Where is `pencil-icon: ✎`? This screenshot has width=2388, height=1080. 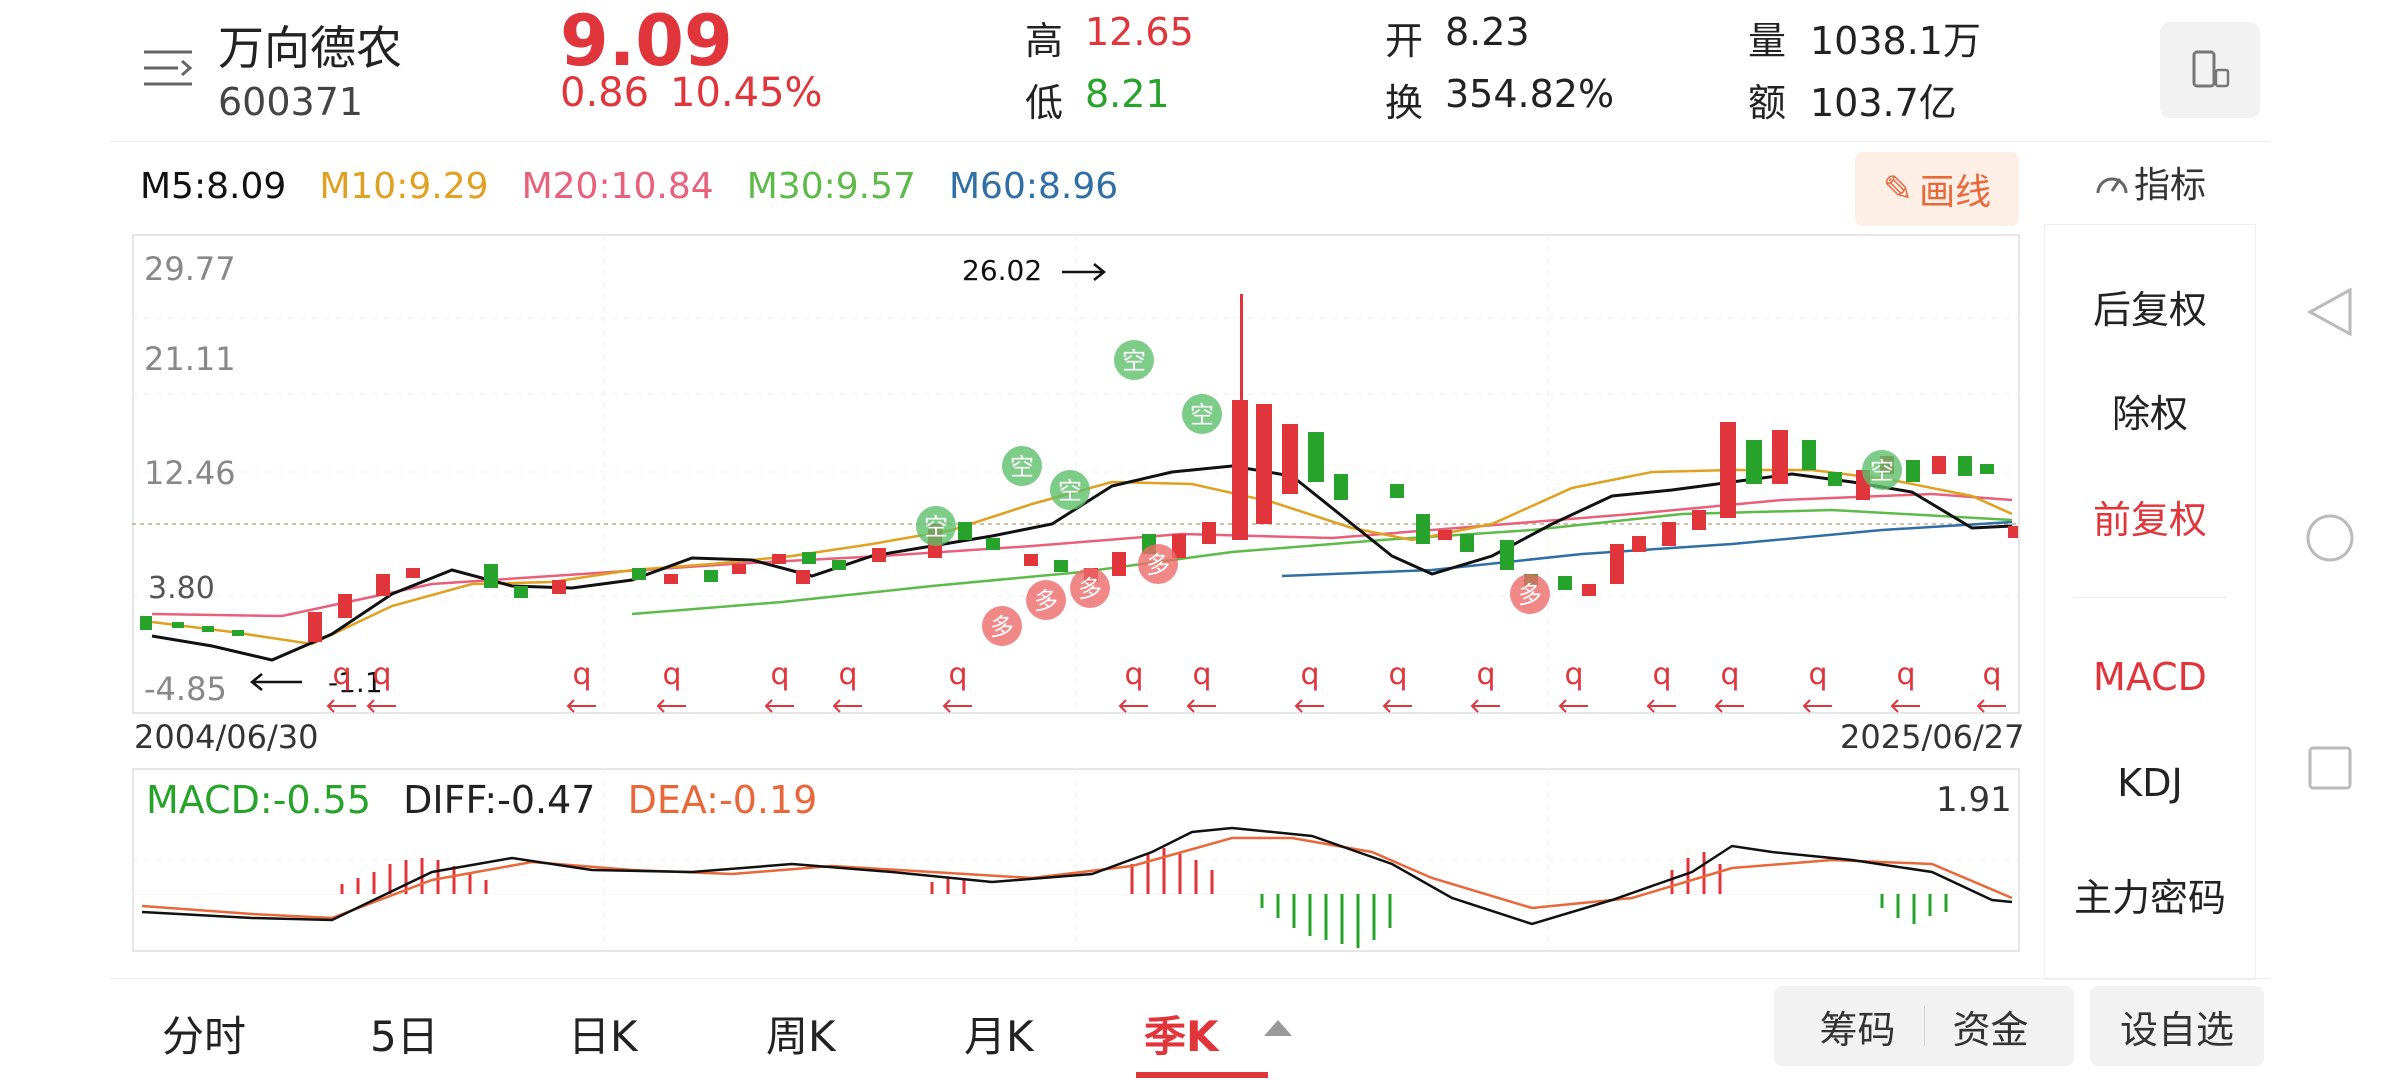 pencil-icon: ✎ is located at coordinates (1898, 189).